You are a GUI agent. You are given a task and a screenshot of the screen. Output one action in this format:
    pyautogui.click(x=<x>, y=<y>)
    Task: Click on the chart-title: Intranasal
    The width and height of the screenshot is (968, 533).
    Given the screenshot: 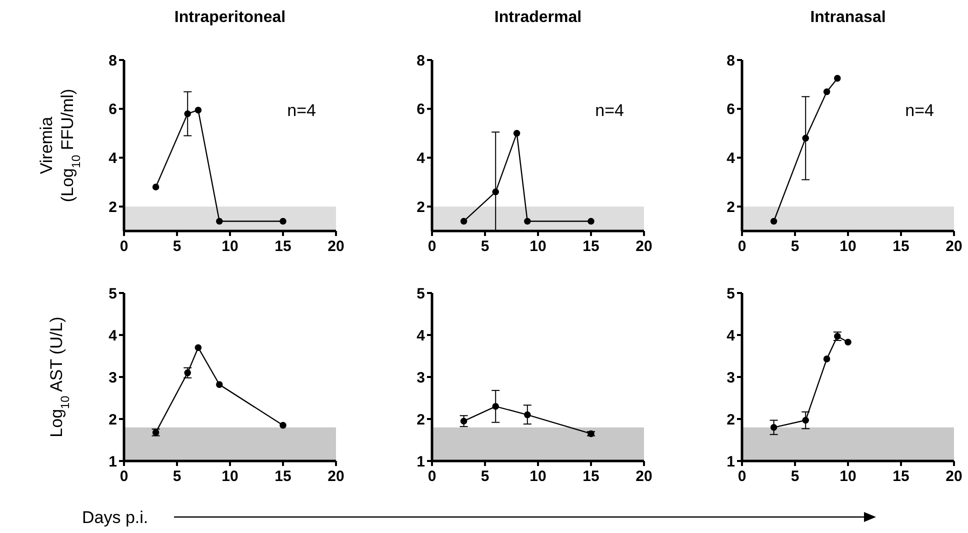 What is the action you would take?
    pyautogui.click(x=848, y=17)
    